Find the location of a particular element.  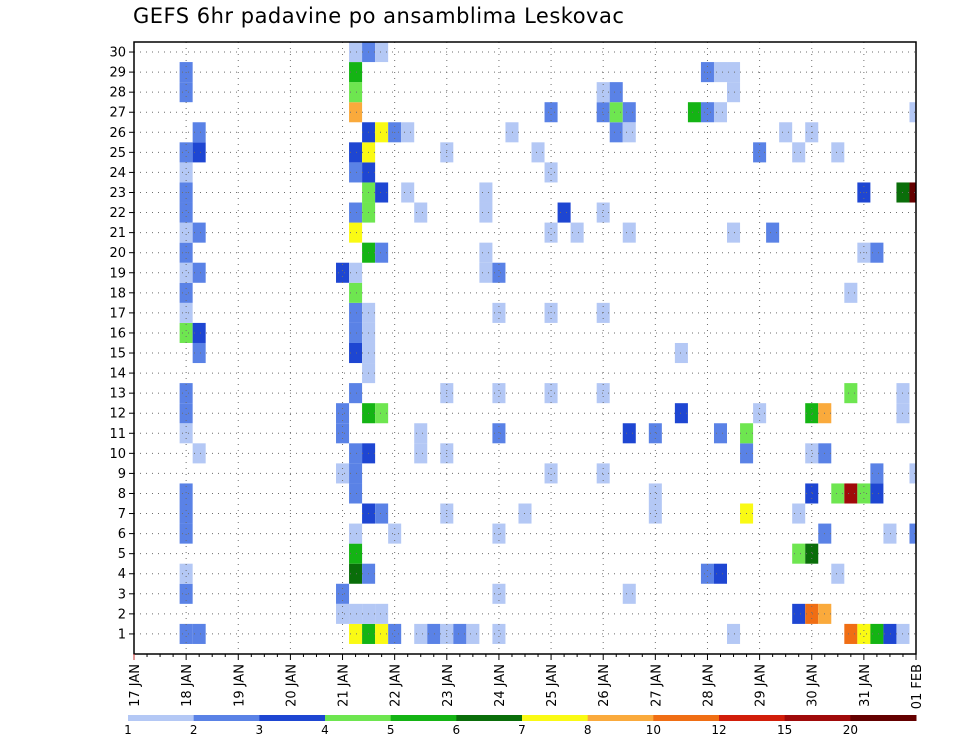

y-tick-label-18: 18 is located at coordinates (117, 293).